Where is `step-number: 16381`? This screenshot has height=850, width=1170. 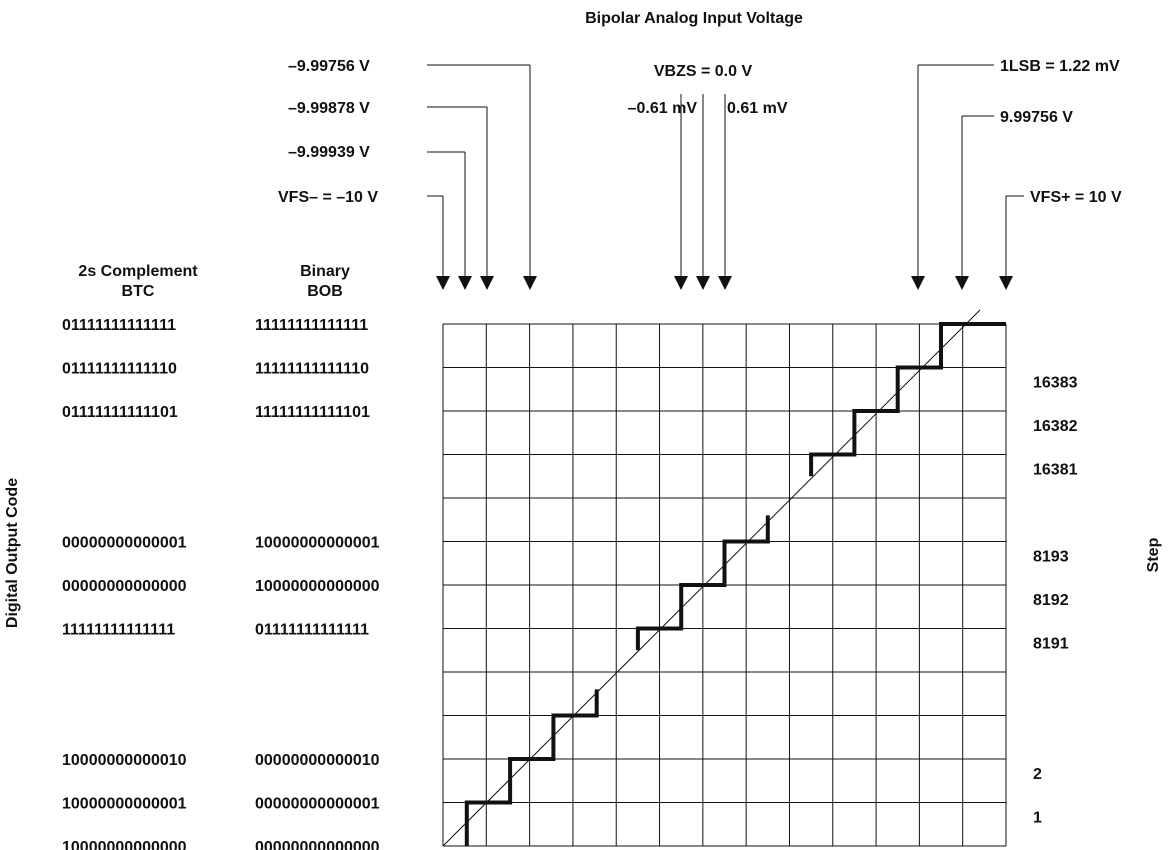 step-number: 16381 is located at coordinates (1055, 470).